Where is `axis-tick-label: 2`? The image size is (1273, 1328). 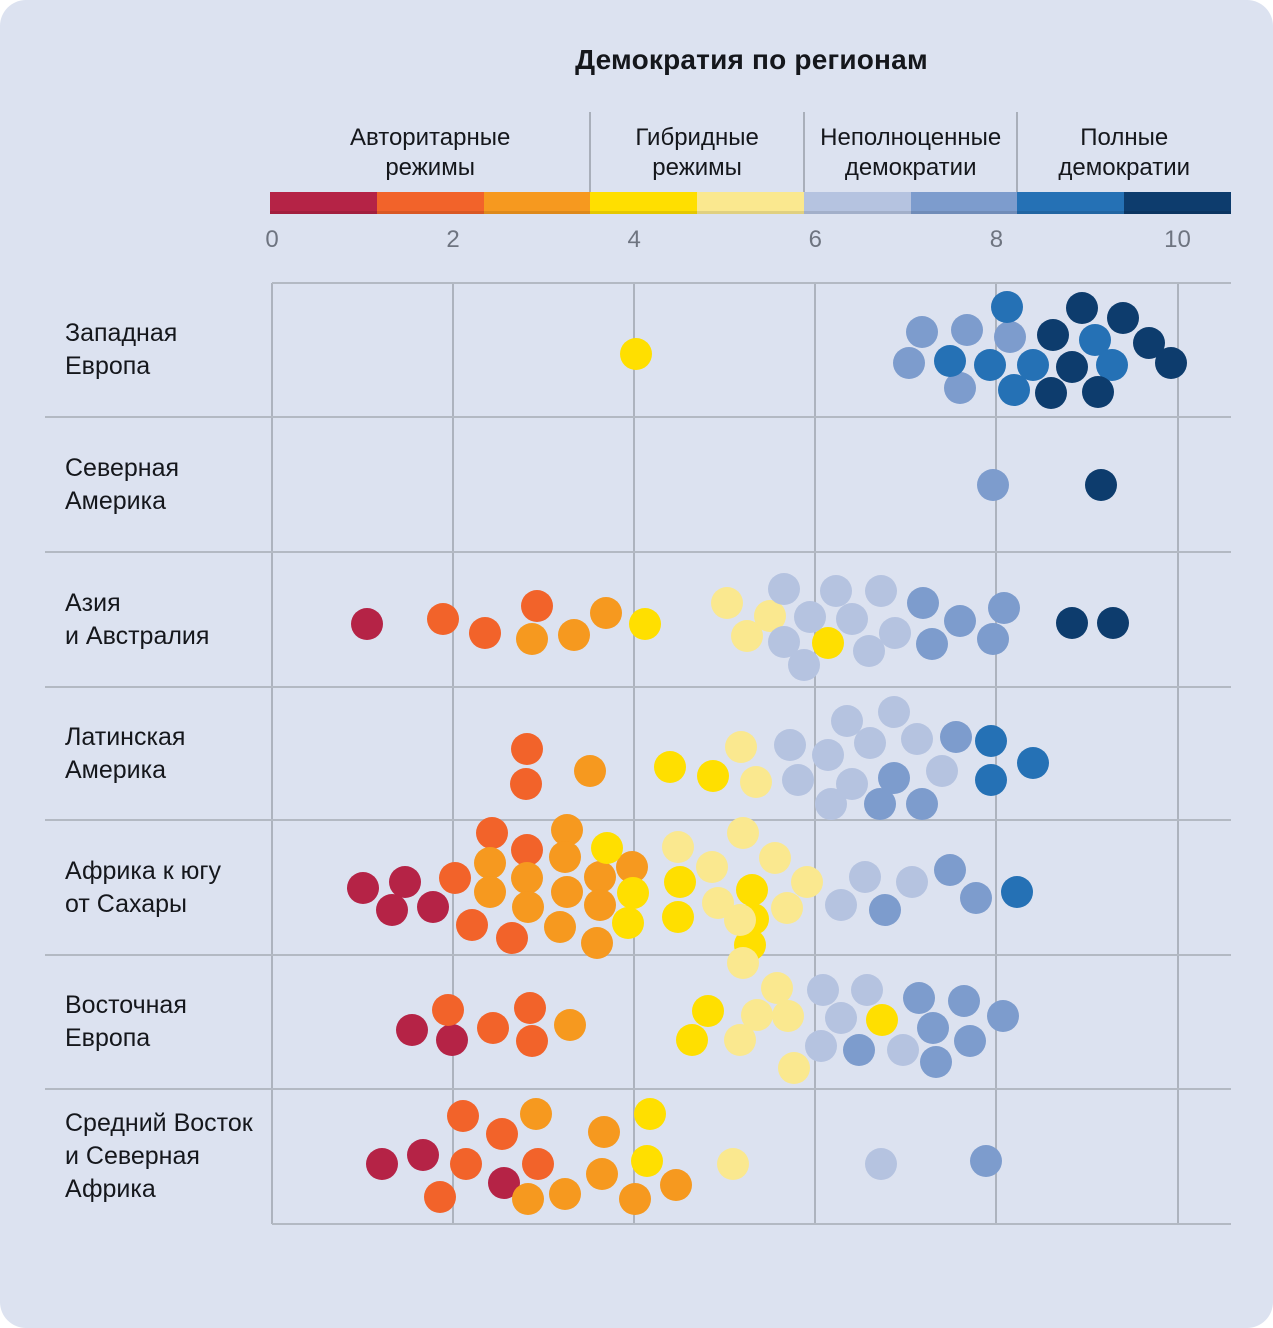
axis-tick-label: 2 is located at coordinates (453, 239).